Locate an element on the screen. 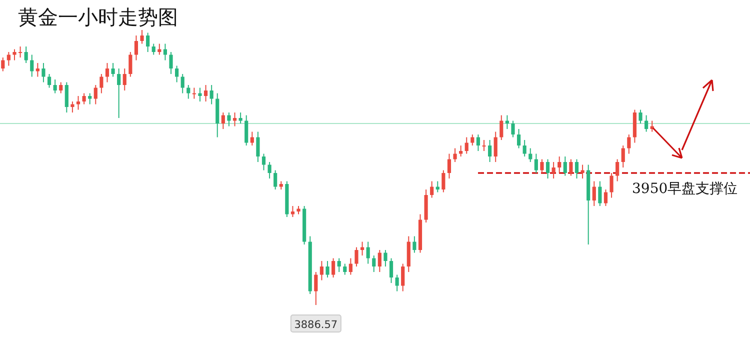  text: 3886.57 is located at coordinates (316, 325).